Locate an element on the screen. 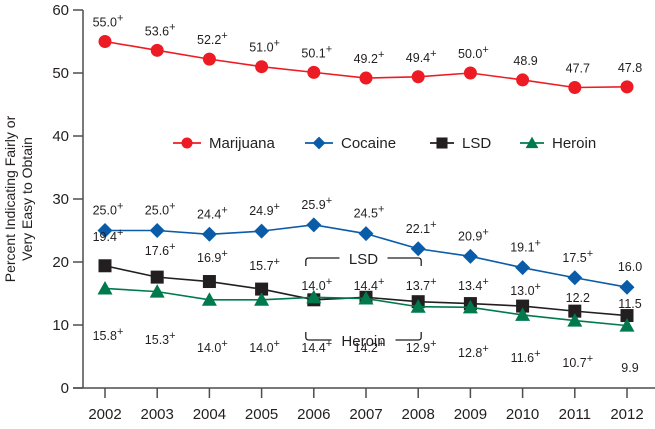 The height and width of the screenshot is (429, 655). data-label: 13.4+ is located at coordinates (473, 284).